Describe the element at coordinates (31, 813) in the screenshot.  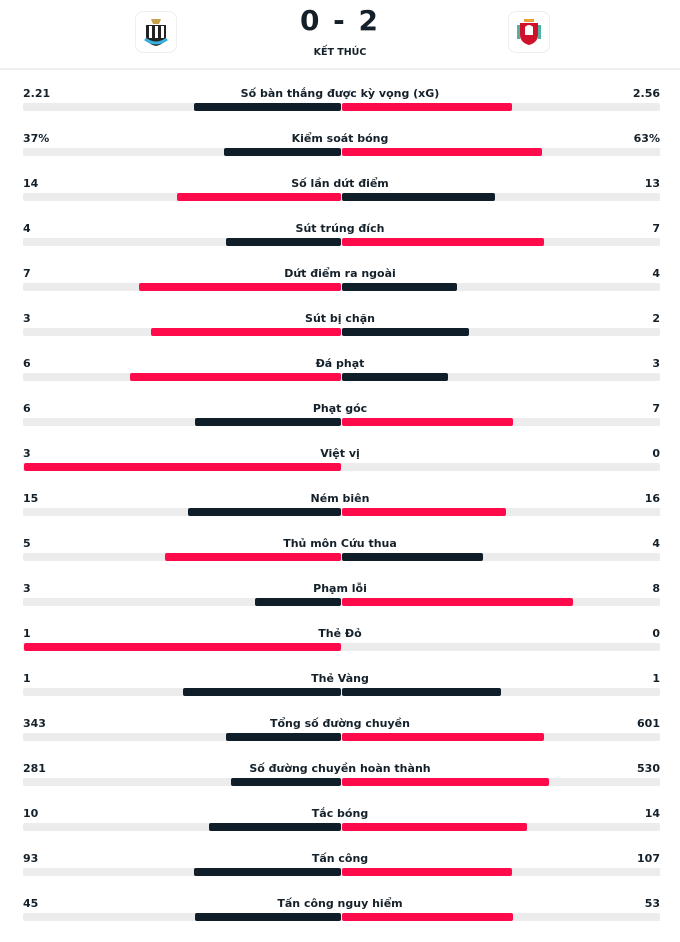
I see `home-value: 10` at that location.